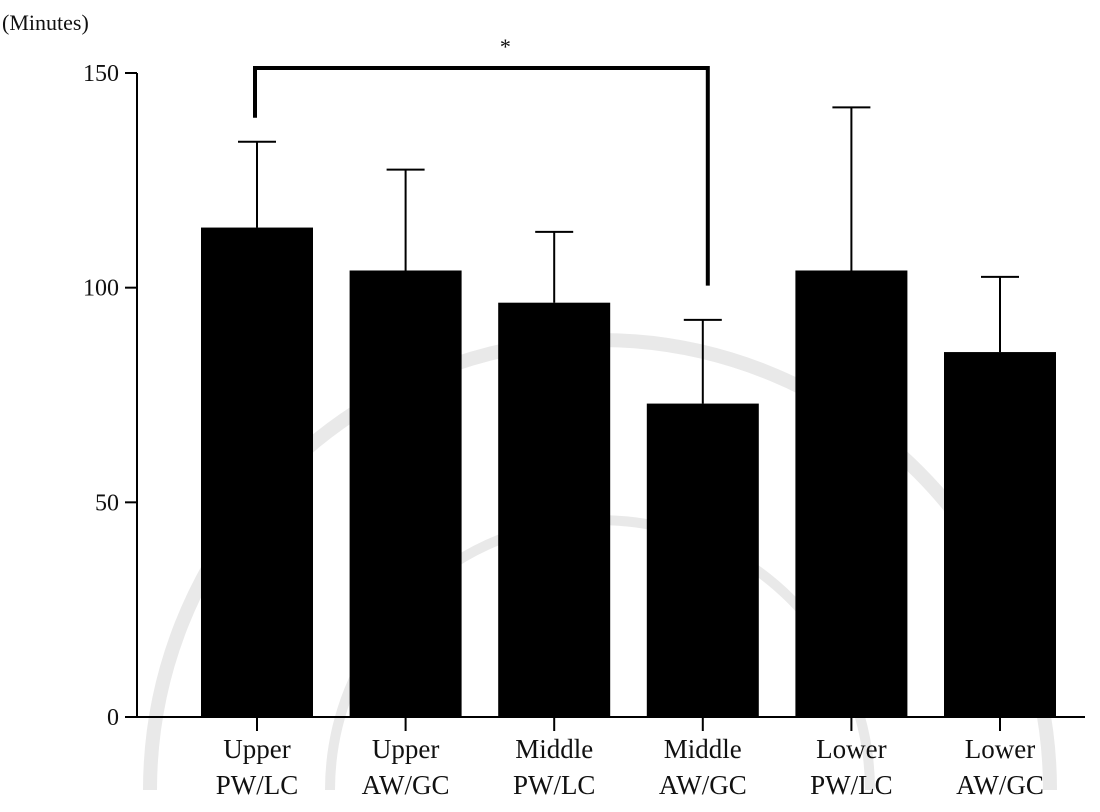 This screenshot has width=1100, height=812. I want to click on y-tick-label: 50, so click(107, 503).